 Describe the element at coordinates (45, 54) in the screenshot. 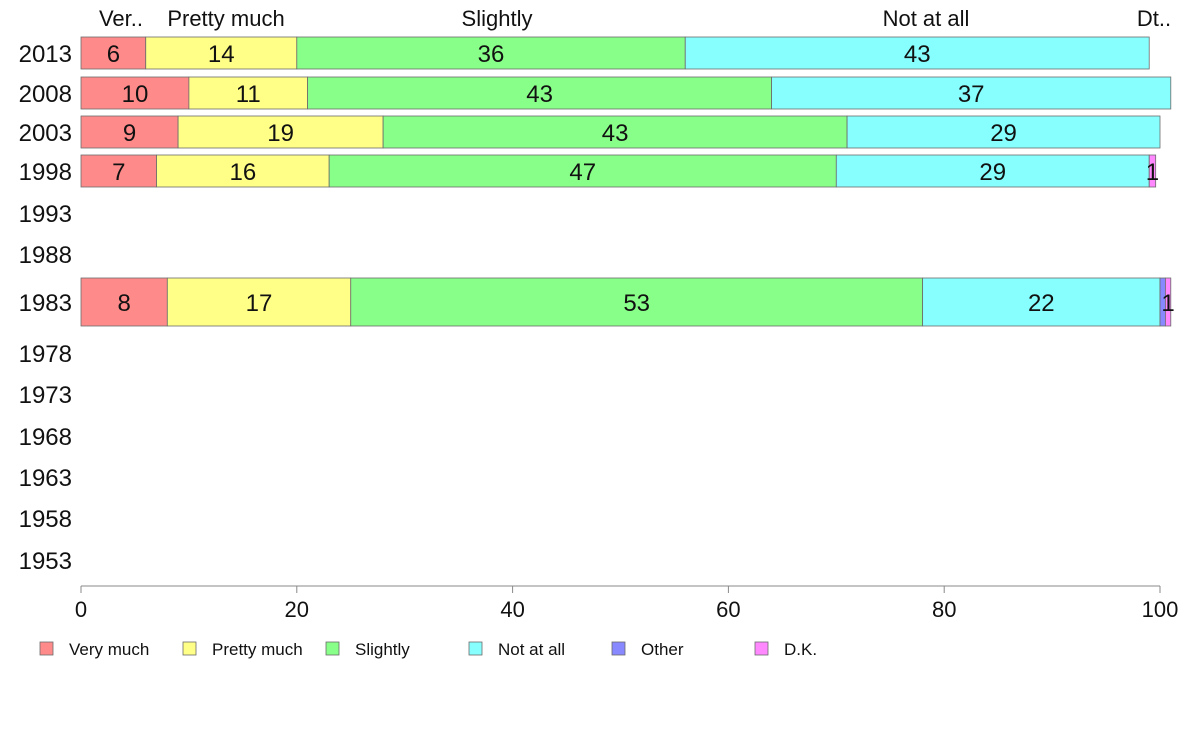

I see `year-label: 2013` at that location.